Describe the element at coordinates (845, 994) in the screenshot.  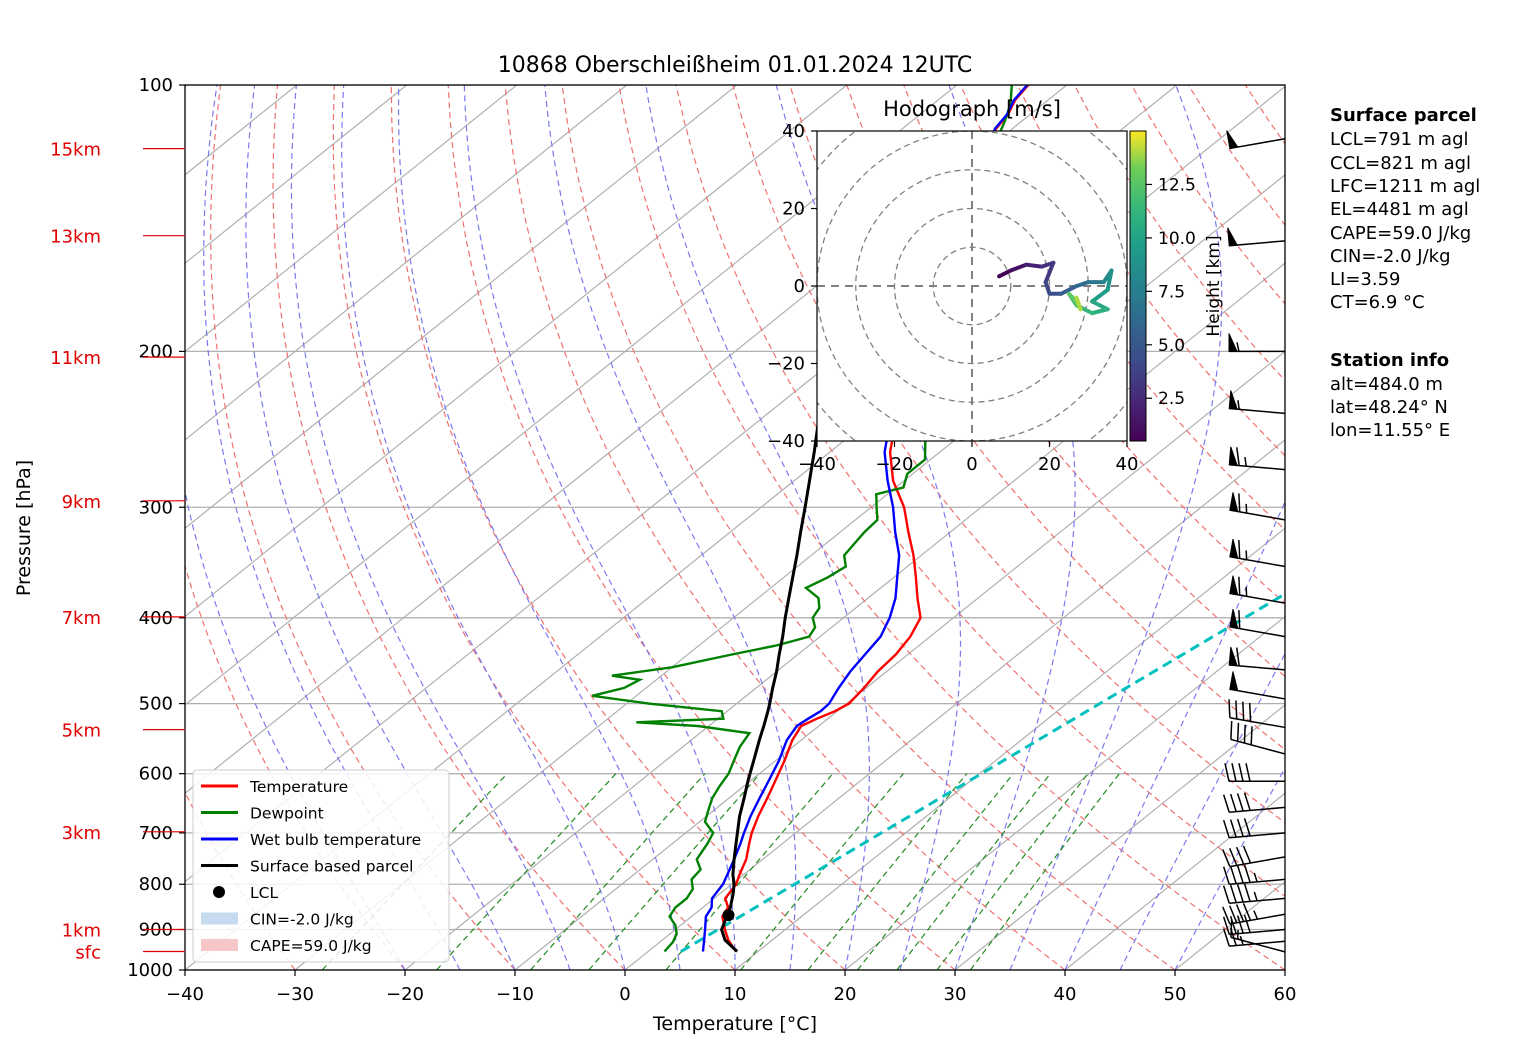
I see `x-tick-label: 20` at that location.